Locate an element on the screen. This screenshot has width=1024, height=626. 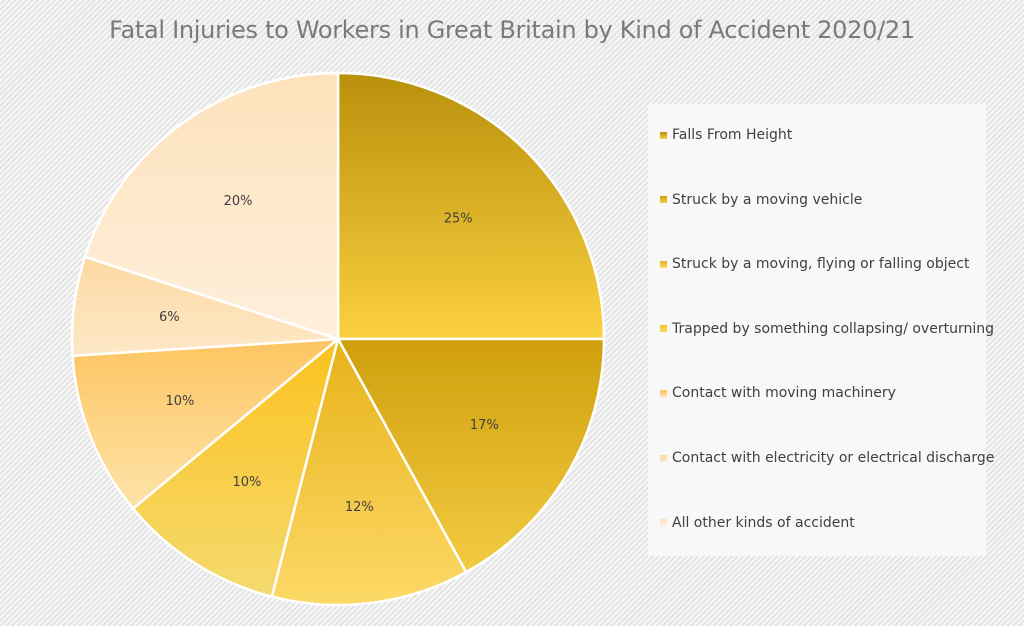
legend-label: All other kinds of accident is located at coordinates (763, 522).